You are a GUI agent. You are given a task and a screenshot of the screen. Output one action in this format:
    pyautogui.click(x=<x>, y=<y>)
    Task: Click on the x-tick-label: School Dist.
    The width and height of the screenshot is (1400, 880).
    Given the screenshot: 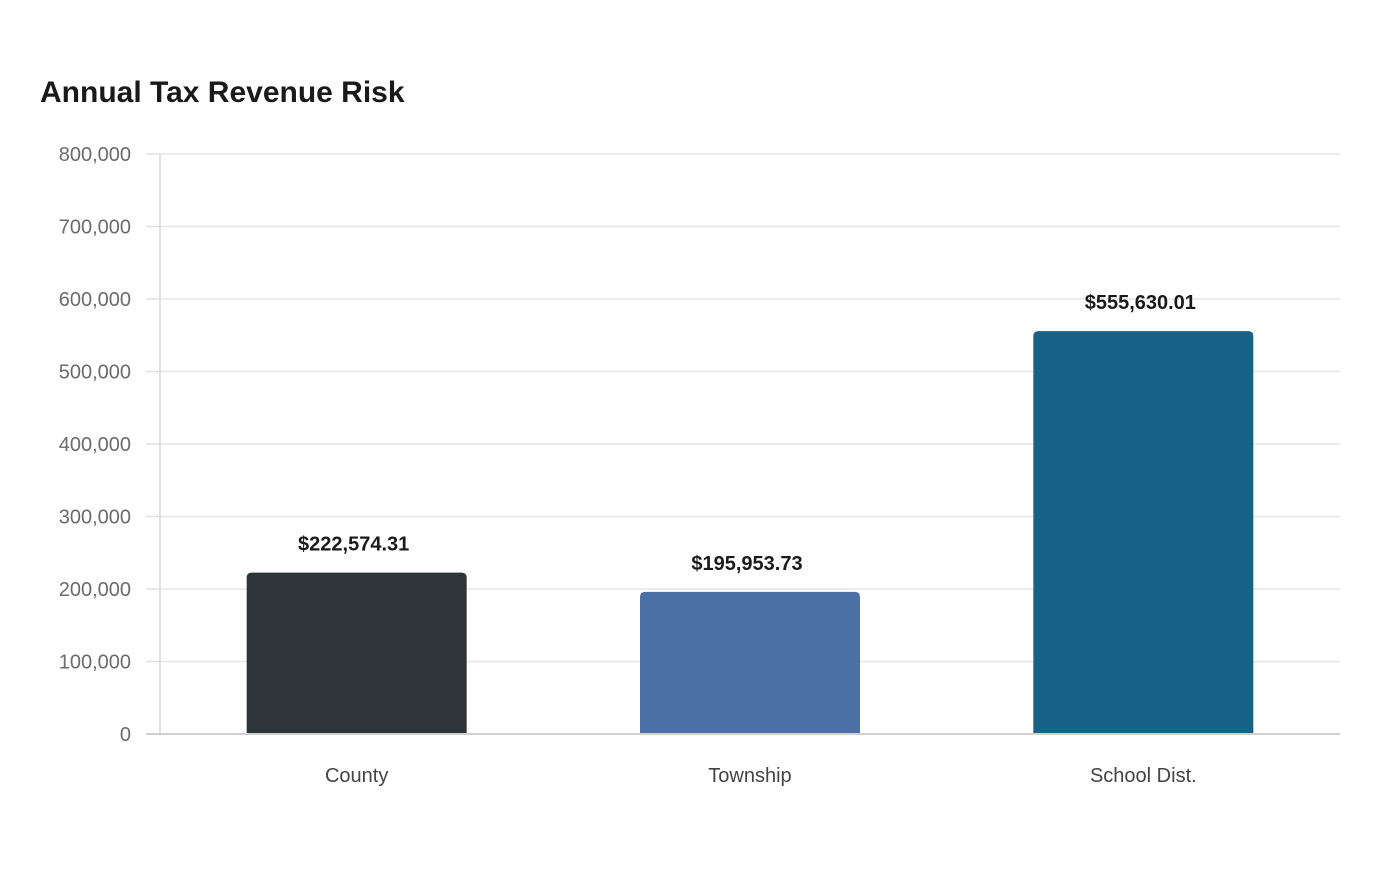 What is the action you would take?
    pyautogui.click(x=1143, y=776)
    